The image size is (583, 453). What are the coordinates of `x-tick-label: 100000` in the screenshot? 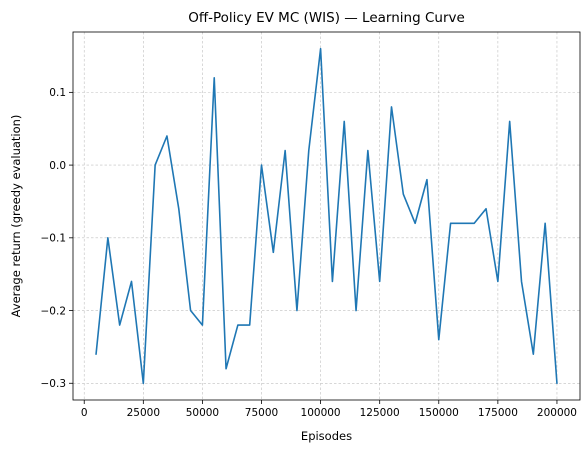 It's located at (321, 413).